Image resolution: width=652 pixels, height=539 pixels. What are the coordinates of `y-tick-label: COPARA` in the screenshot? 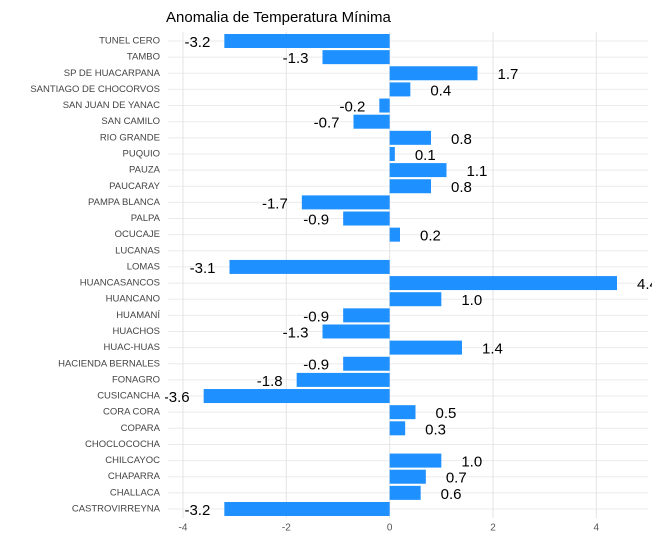 It's located at (141, 428).